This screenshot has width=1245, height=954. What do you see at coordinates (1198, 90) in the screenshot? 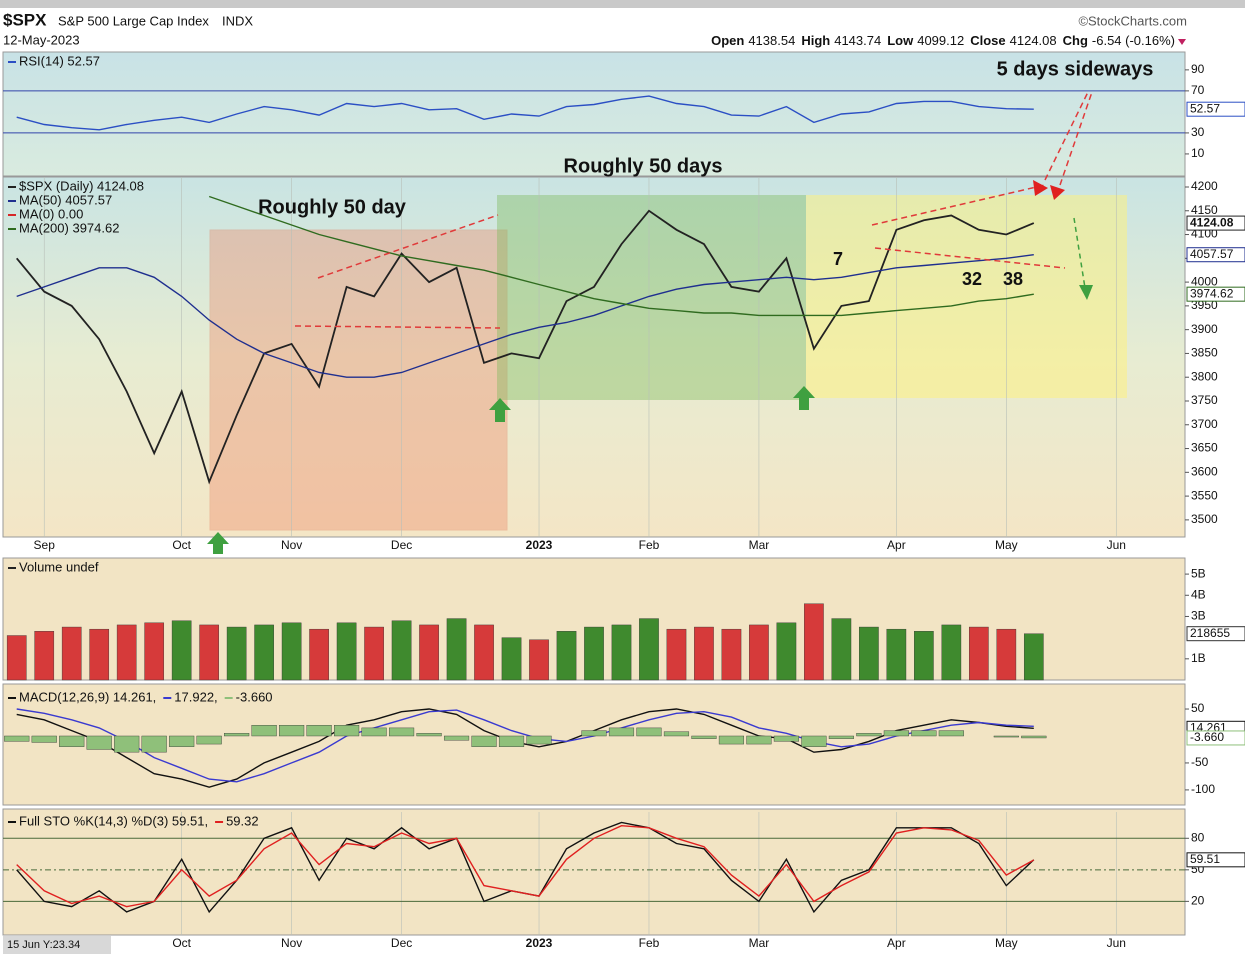
I see `y-tick-label: 70` at bounding box center [1198, 90].